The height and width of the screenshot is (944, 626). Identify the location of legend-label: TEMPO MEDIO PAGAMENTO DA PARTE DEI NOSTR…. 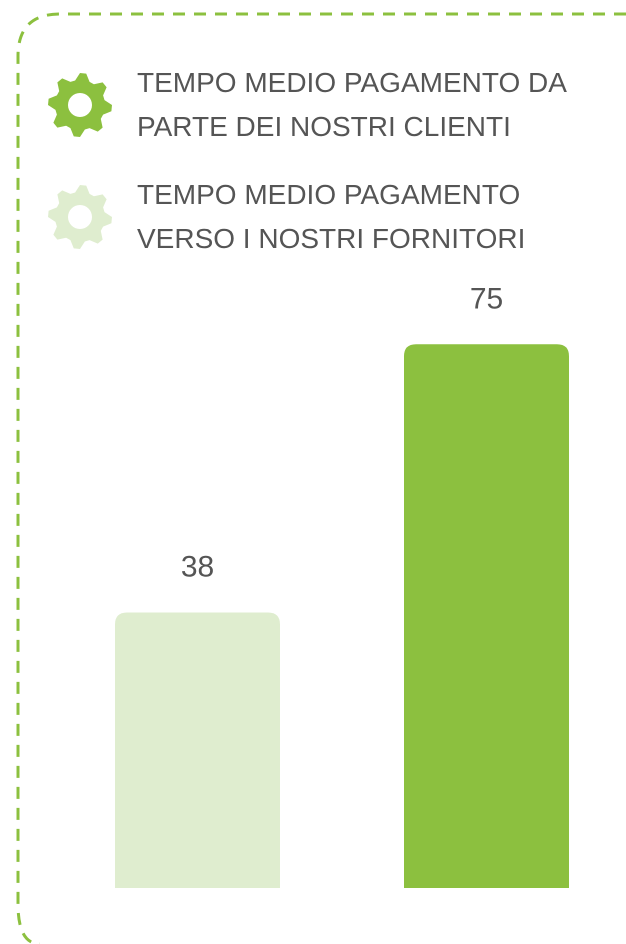
(351, 104).